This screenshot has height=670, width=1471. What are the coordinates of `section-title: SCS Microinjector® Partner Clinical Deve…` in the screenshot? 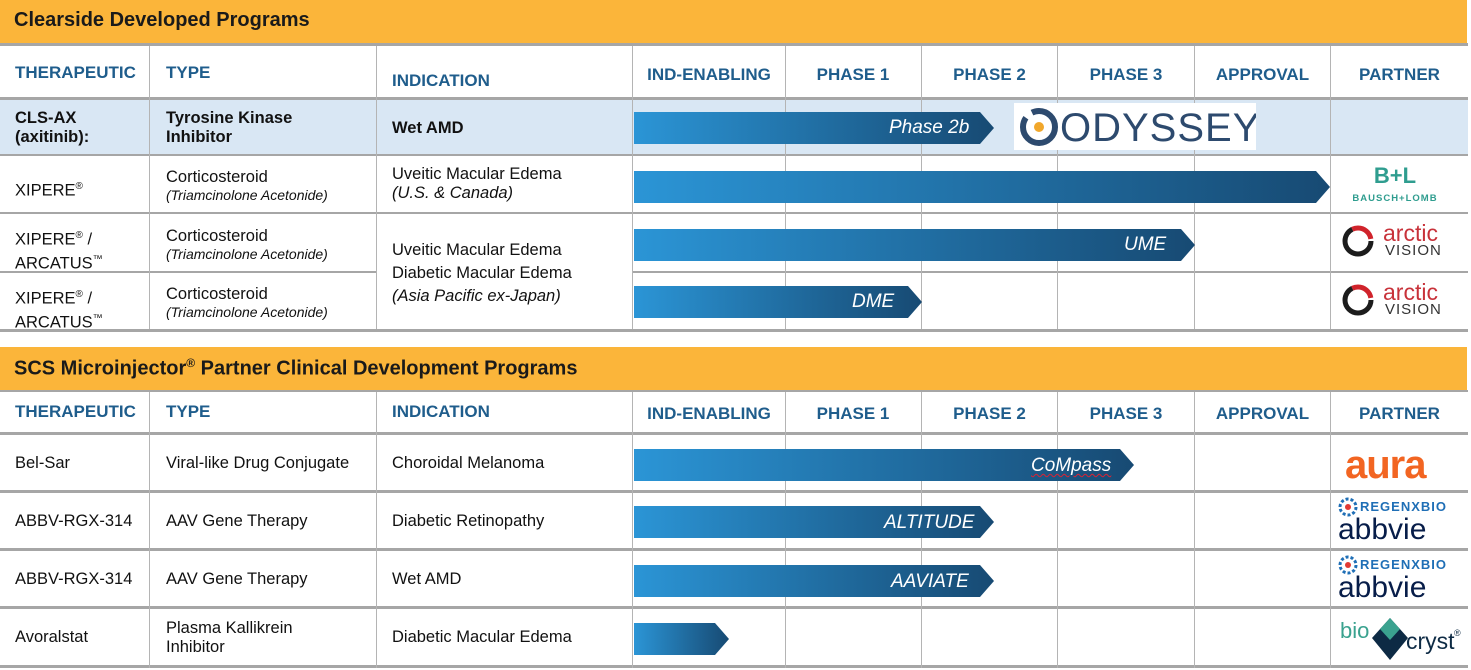 It's located at (296, 368).